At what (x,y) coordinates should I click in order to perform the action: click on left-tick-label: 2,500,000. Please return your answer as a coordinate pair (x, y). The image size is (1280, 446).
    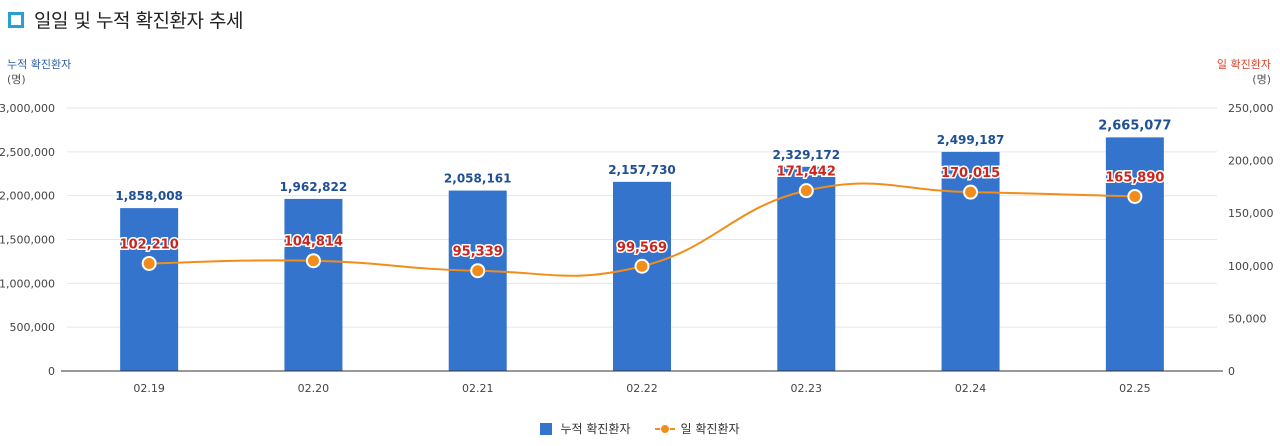
    Looking at the image, I should click on (27, 152).